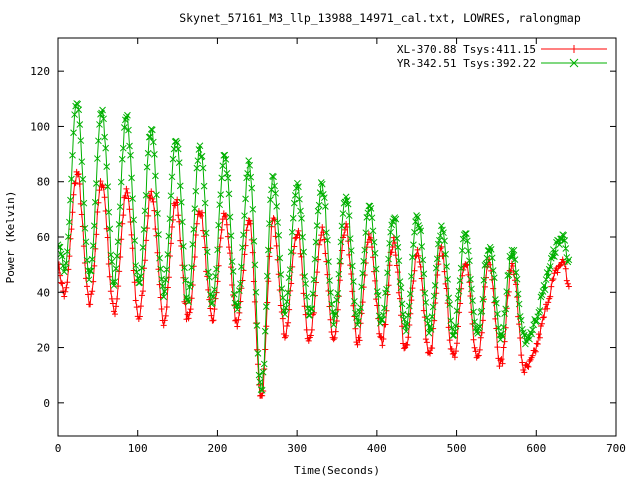  I want to click on x-tick-label: 400, so click(377, 448).